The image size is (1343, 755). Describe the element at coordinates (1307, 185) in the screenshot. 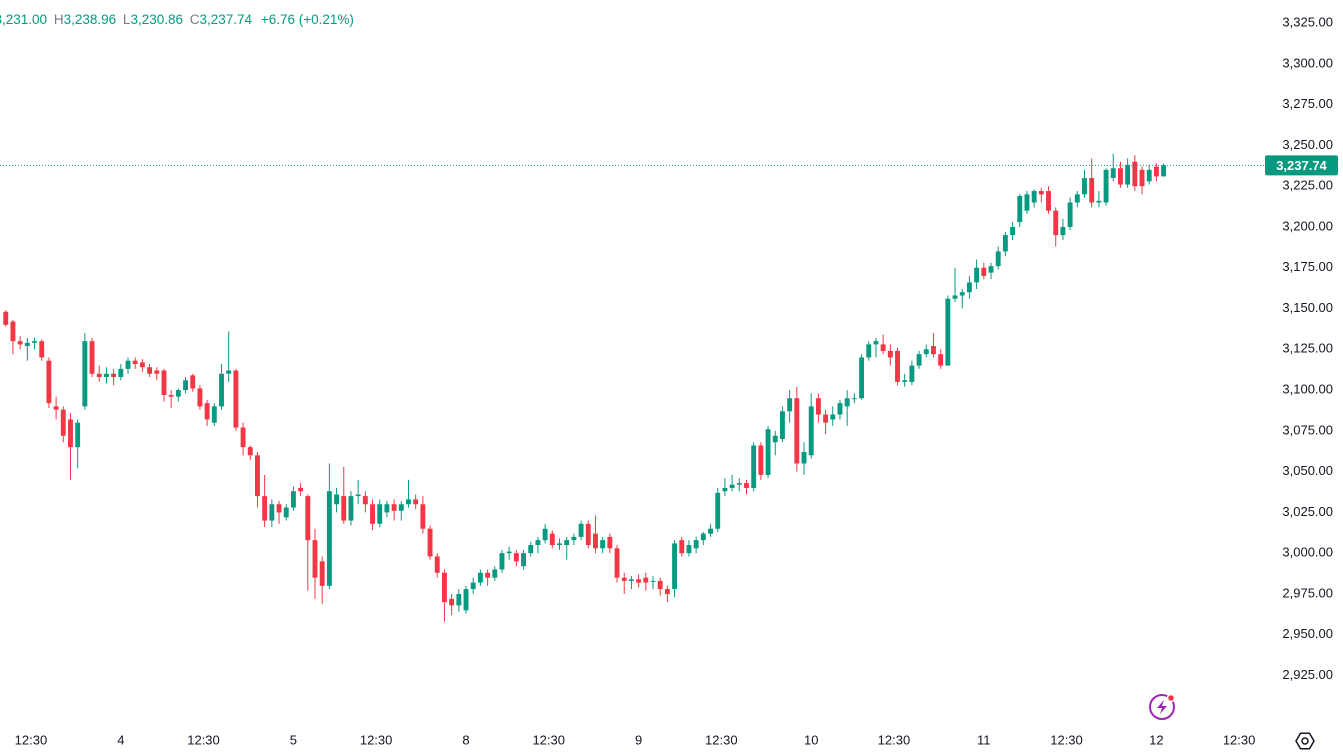

I see `y-tick-label: 3,225.00` at that location.